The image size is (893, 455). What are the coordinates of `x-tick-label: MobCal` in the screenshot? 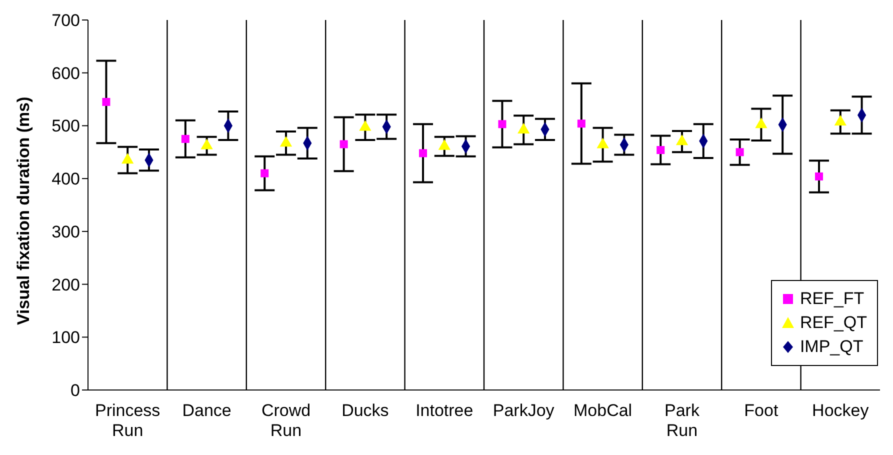 It's located at (603, 410).